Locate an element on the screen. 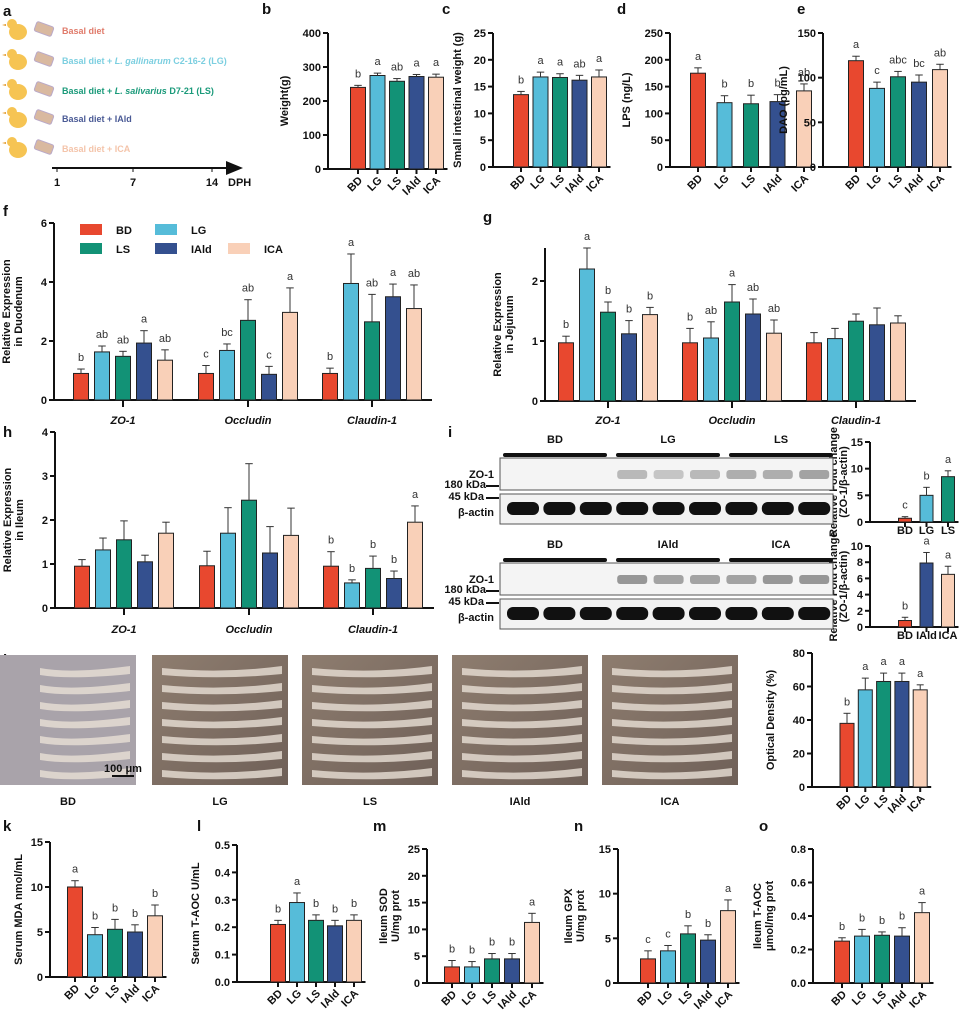 The width and height of the screenshot is (961, 1024). y-tick-label: 15 is located at coordinates (605, 850).